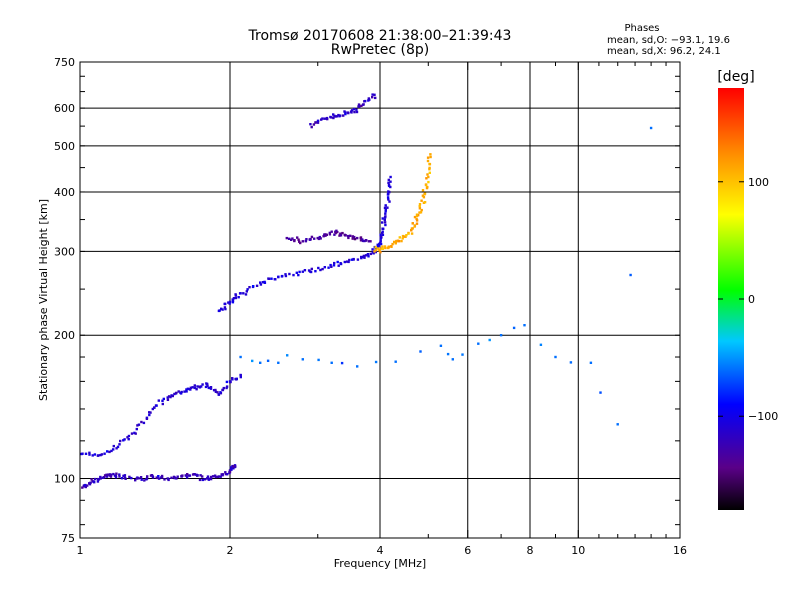 This screenshot has width=800, height=600. Describe the element at coordinates (80, 550) in the screenshot. I see `x-tick-label: 1` at that location.